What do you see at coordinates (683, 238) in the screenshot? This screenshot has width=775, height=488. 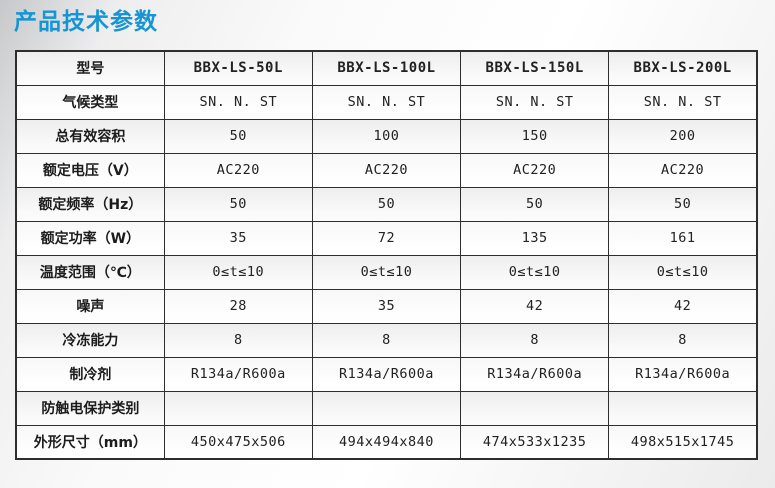 I see `cell-value: 161` at bounding box center [683, 238].